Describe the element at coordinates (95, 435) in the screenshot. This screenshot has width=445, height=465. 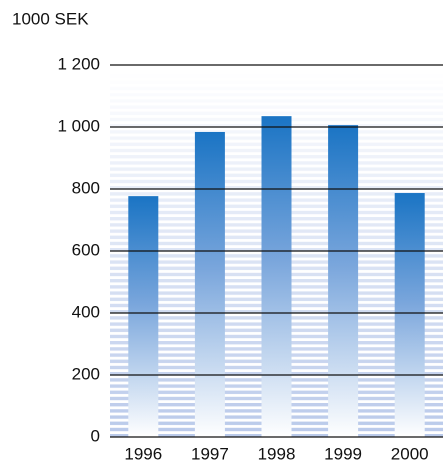
I see `y-tick-label: 0` at that location.